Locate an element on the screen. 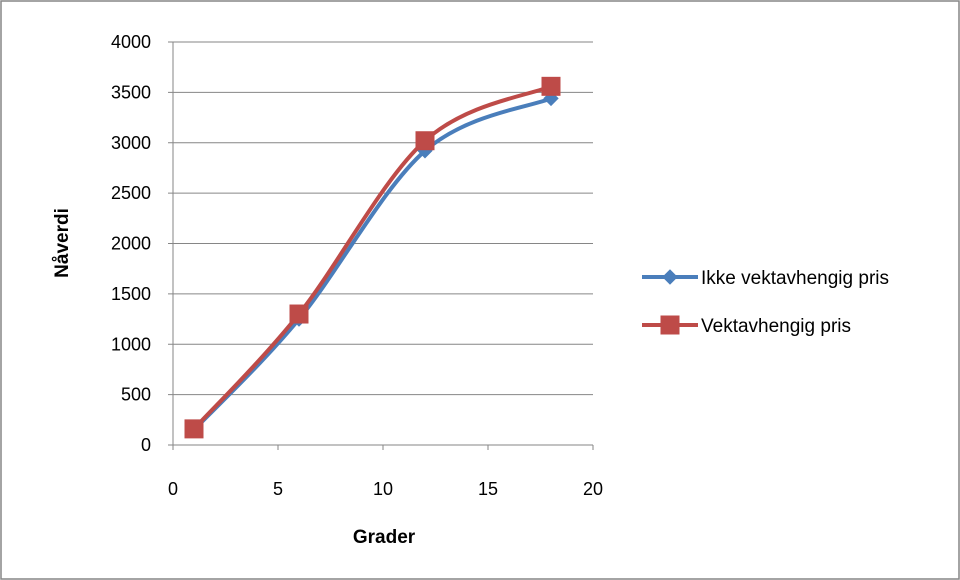  y-tick-label: 500 is located at coordinates (136, 395).